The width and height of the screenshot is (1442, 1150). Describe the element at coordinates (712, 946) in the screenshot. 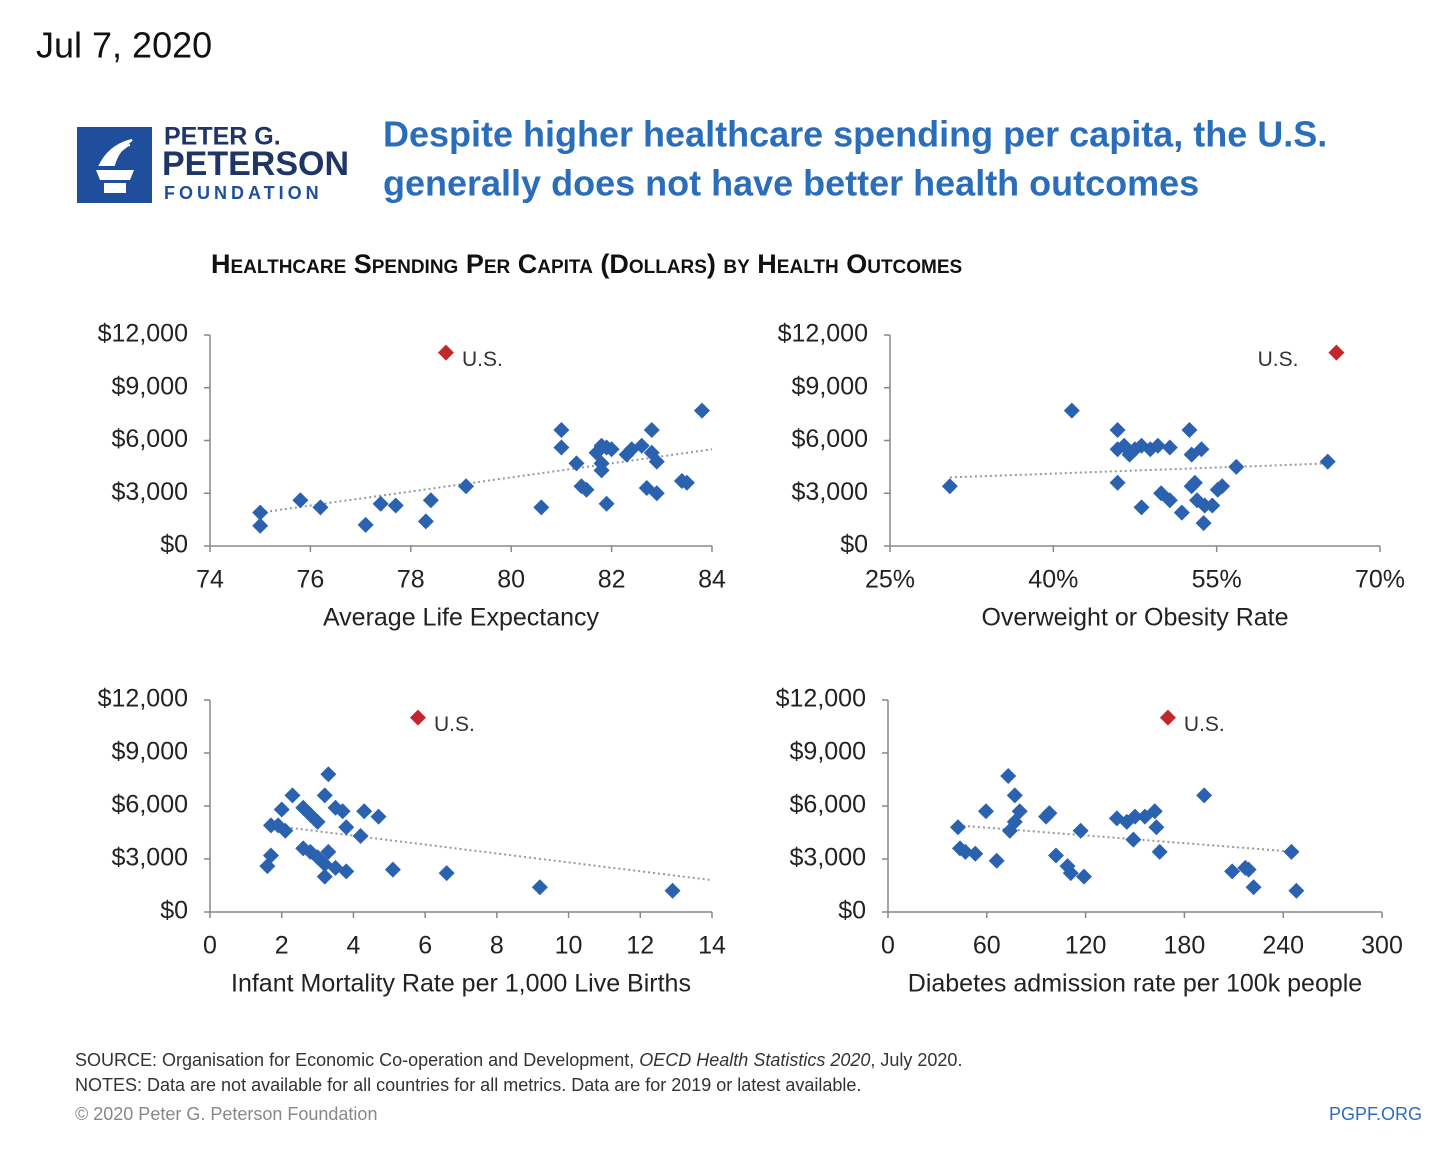

I see `x-tick-label: 14` at that location.